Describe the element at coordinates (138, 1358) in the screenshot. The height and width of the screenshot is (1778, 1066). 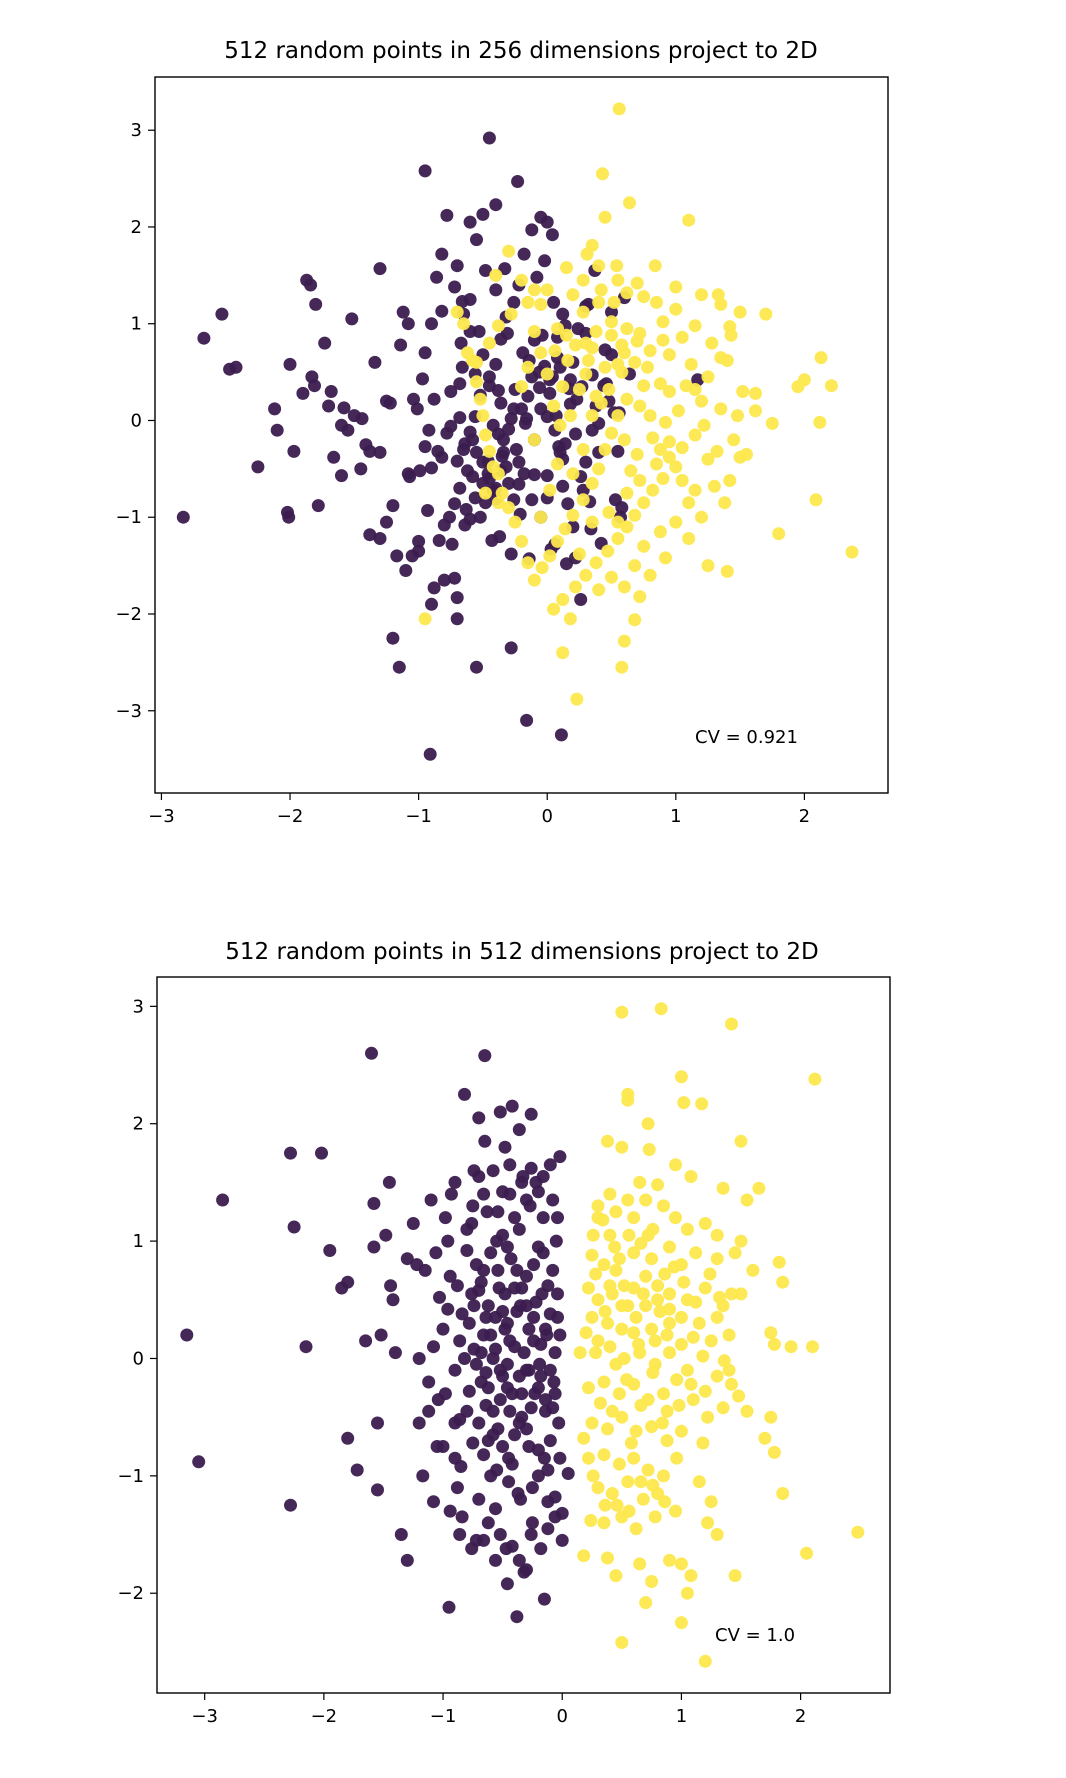
I see `y-tick-label: 0` at that location.